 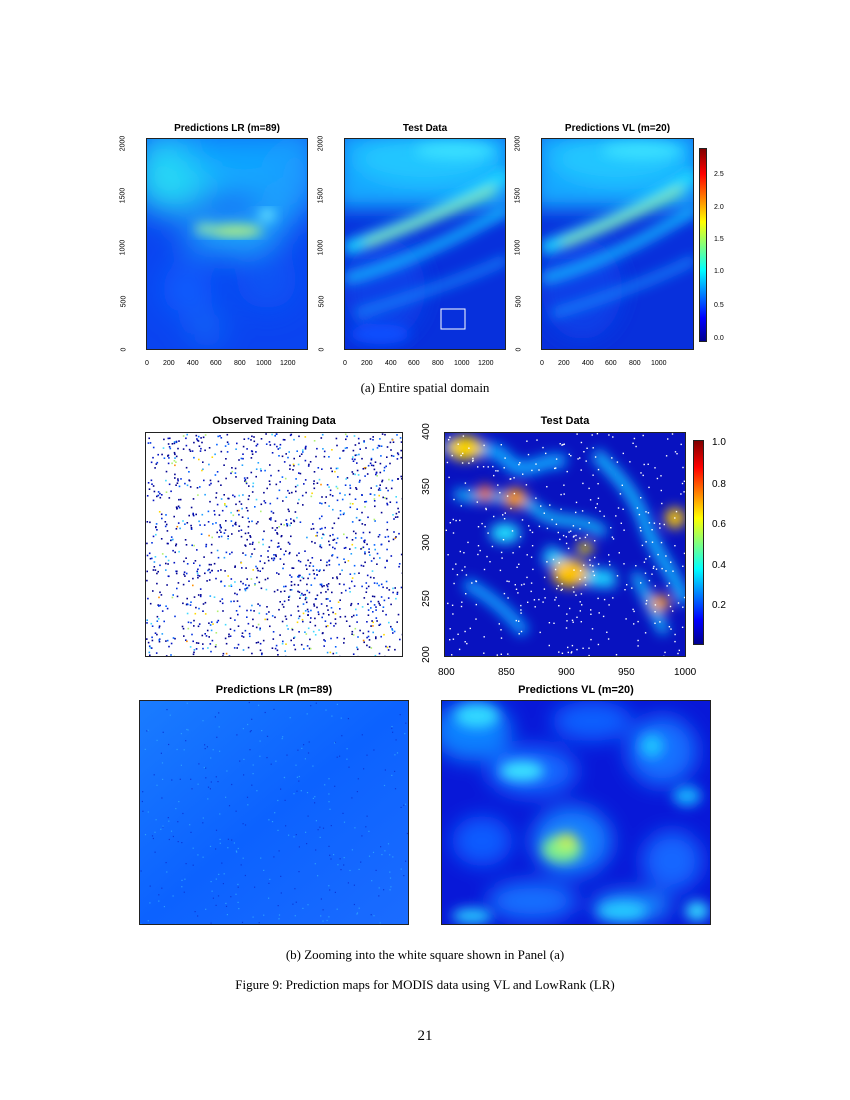 What do you see at coordinates (719, 565) in the screenshot?
I see `colorbar-b-tick: 0.4` at bounding box center [719, 565].